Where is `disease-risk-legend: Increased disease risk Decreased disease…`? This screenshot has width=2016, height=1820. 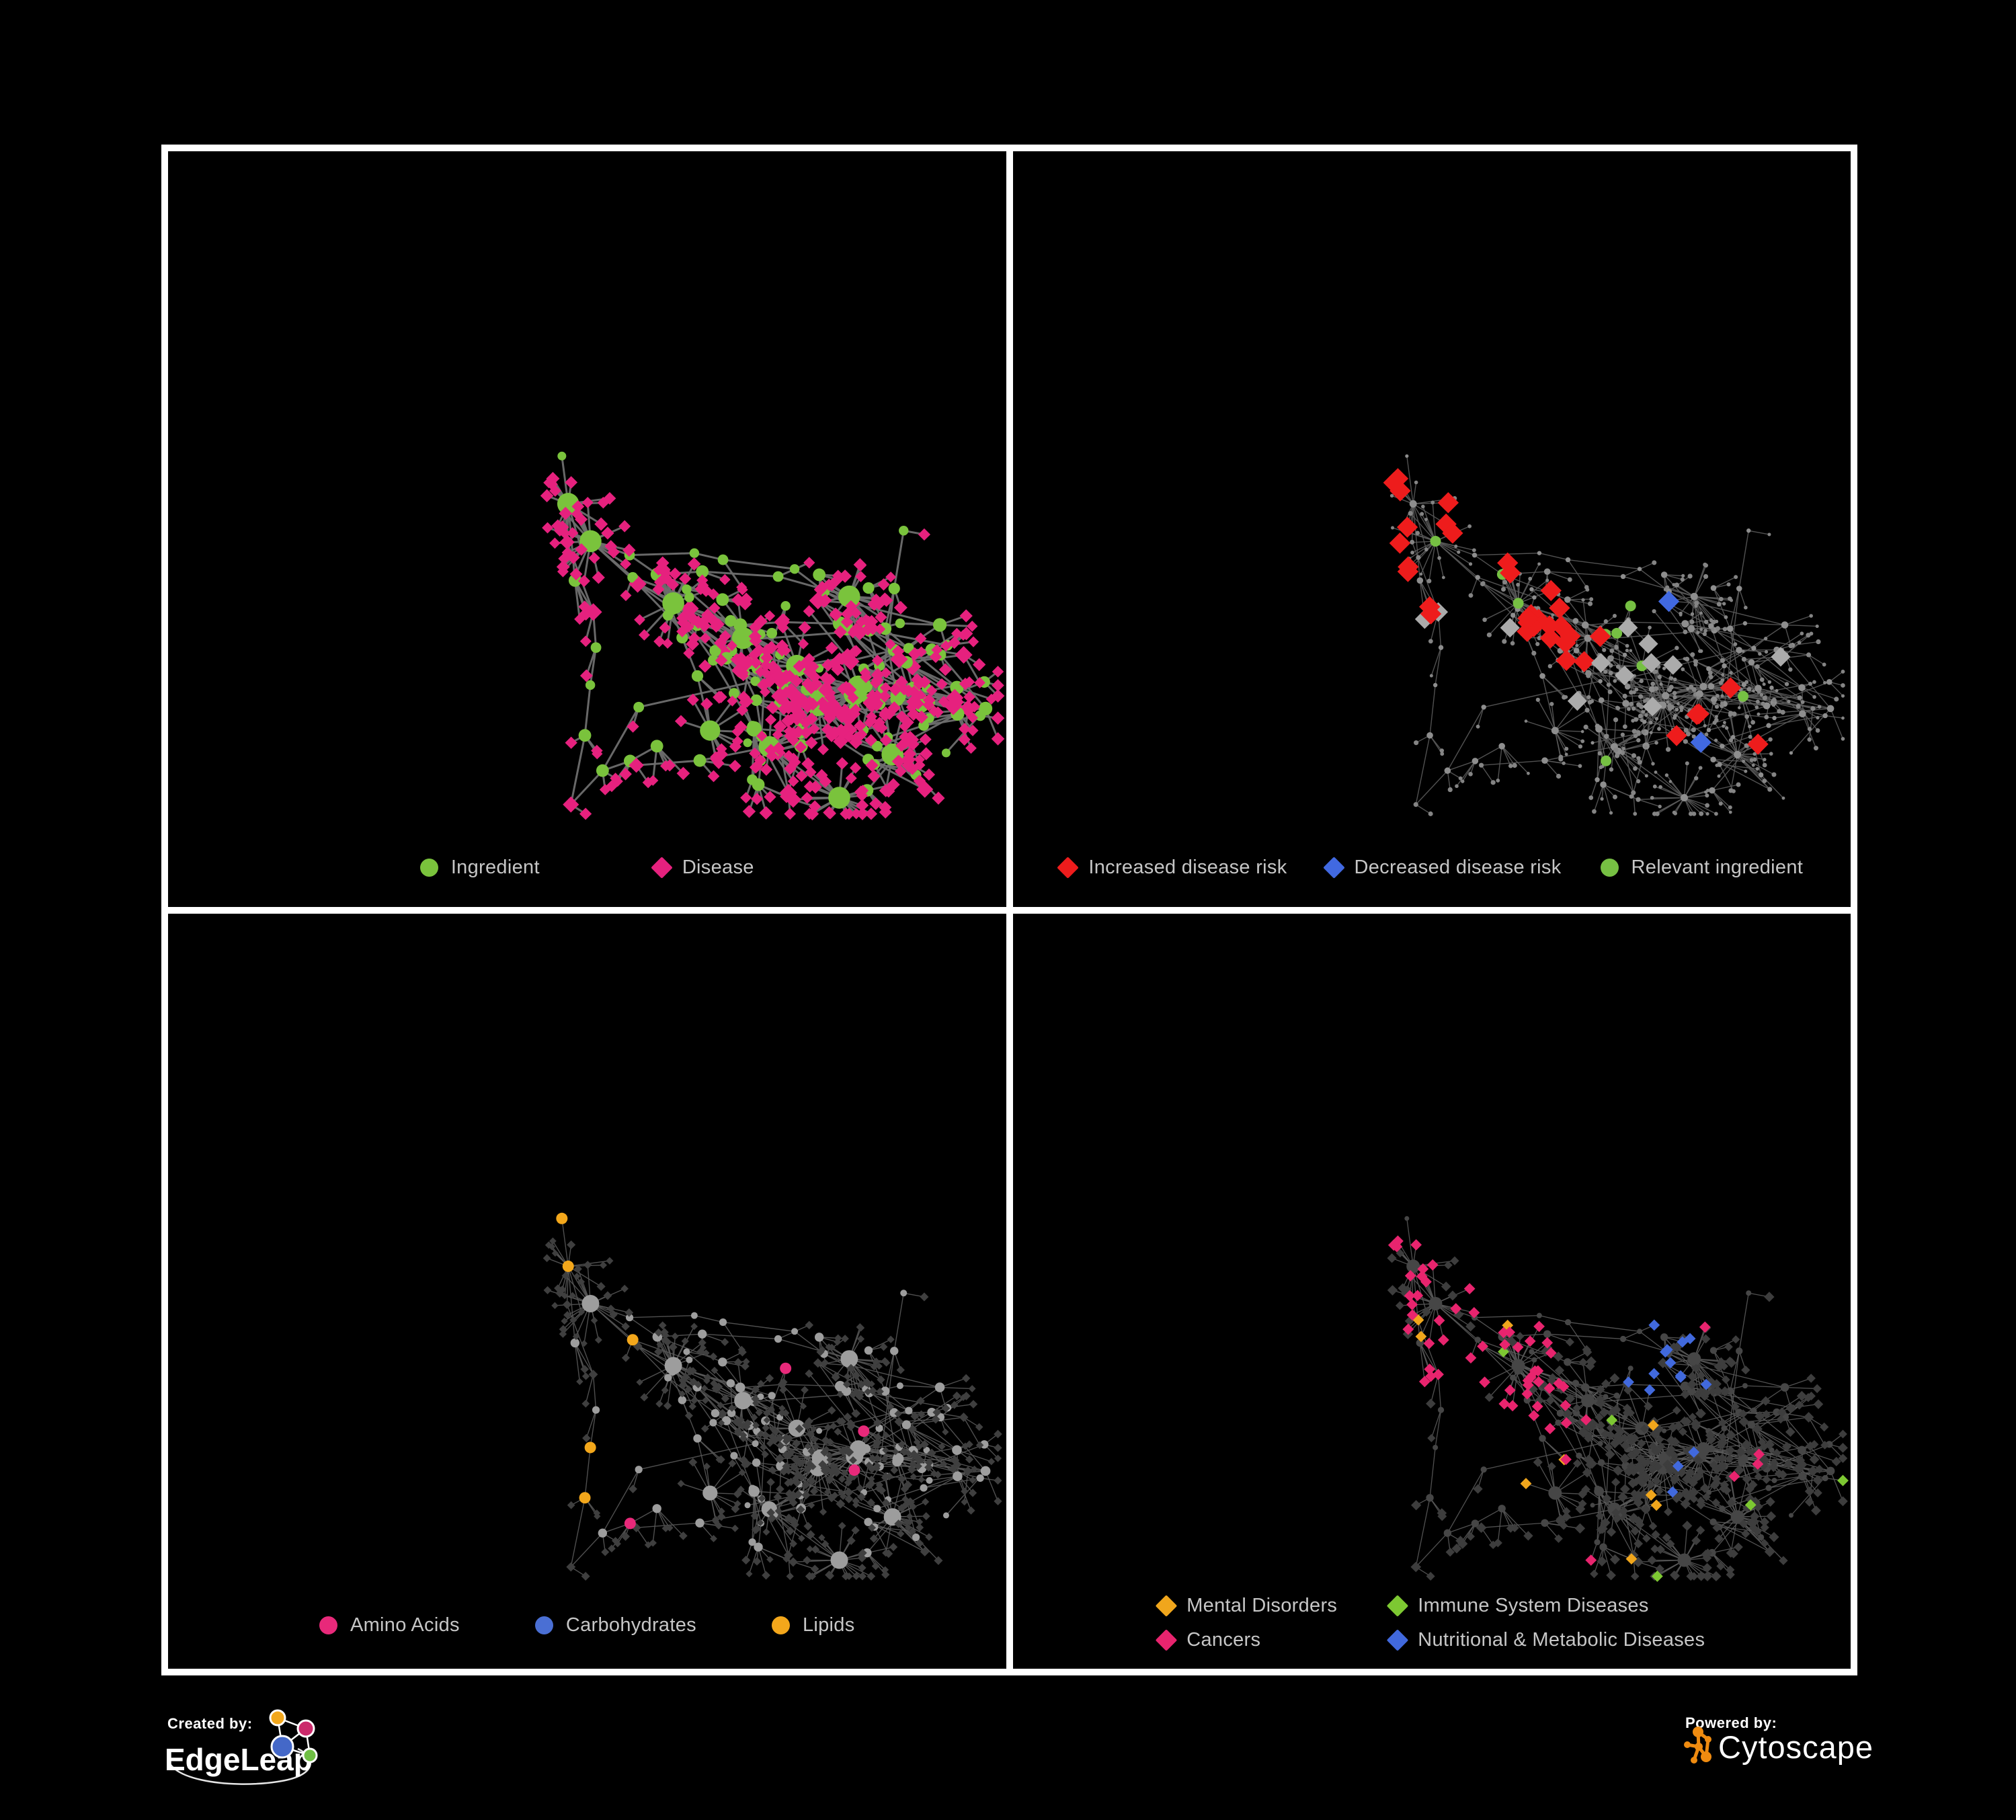 disease-risk-legend: Increased disease risk Decreased disease… is located at coordinates (1432, 868).